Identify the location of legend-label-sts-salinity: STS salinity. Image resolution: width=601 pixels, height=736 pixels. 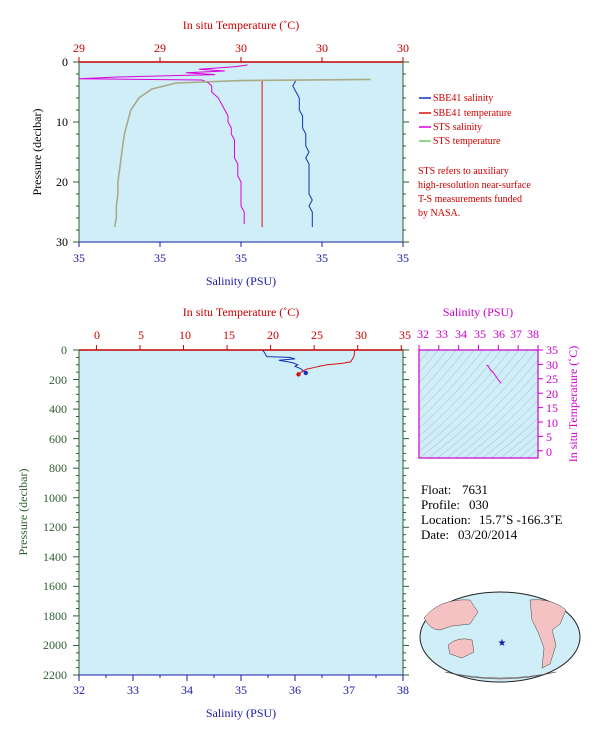
(457, 127).